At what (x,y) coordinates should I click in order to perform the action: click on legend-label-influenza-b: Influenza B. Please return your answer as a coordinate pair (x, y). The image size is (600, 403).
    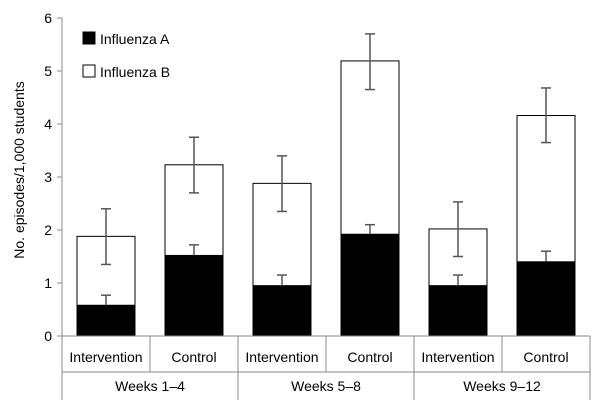
    Looking at the image, I should click on (135, 72).